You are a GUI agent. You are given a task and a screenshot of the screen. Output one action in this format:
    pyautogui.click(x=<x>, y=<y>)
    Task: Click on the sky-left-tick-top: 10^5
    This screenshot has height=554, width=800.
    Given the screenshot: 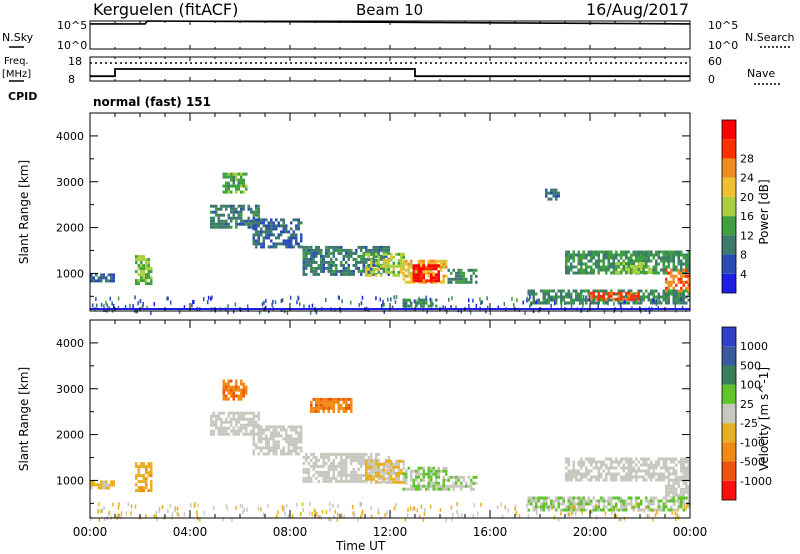 What is the action you would take?
    pyautogui.click(x=72, y=25)
    